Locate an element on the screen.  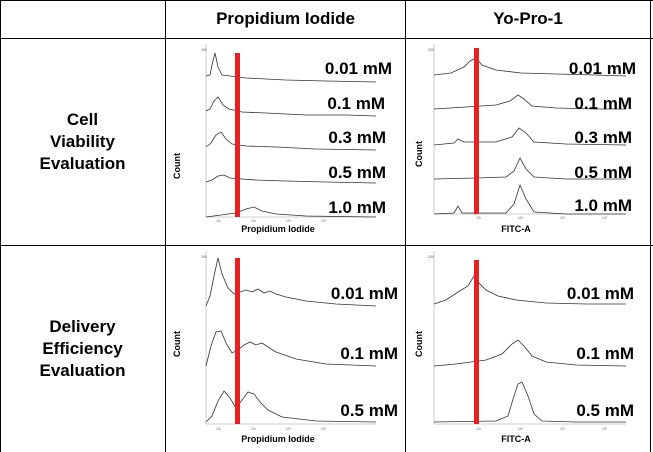
tick-label: 250 is located at coordinates (431, 257).